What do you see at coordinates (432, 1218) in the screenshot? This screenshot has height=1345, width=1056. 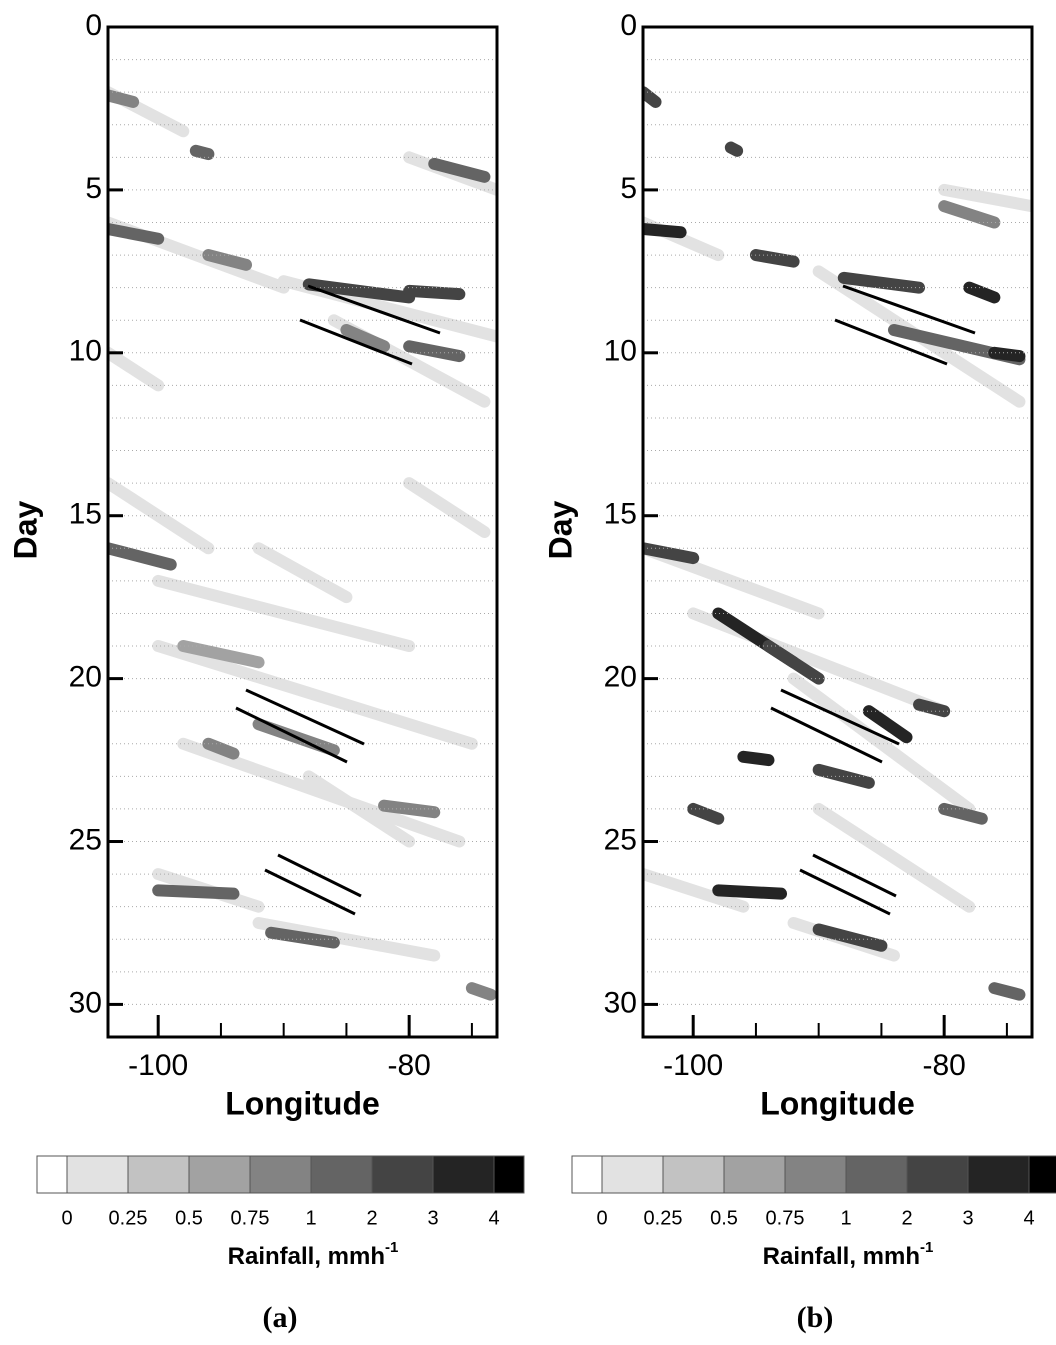 I see `colorbar-tick-label: 3` at bounding box center [432, 1218].